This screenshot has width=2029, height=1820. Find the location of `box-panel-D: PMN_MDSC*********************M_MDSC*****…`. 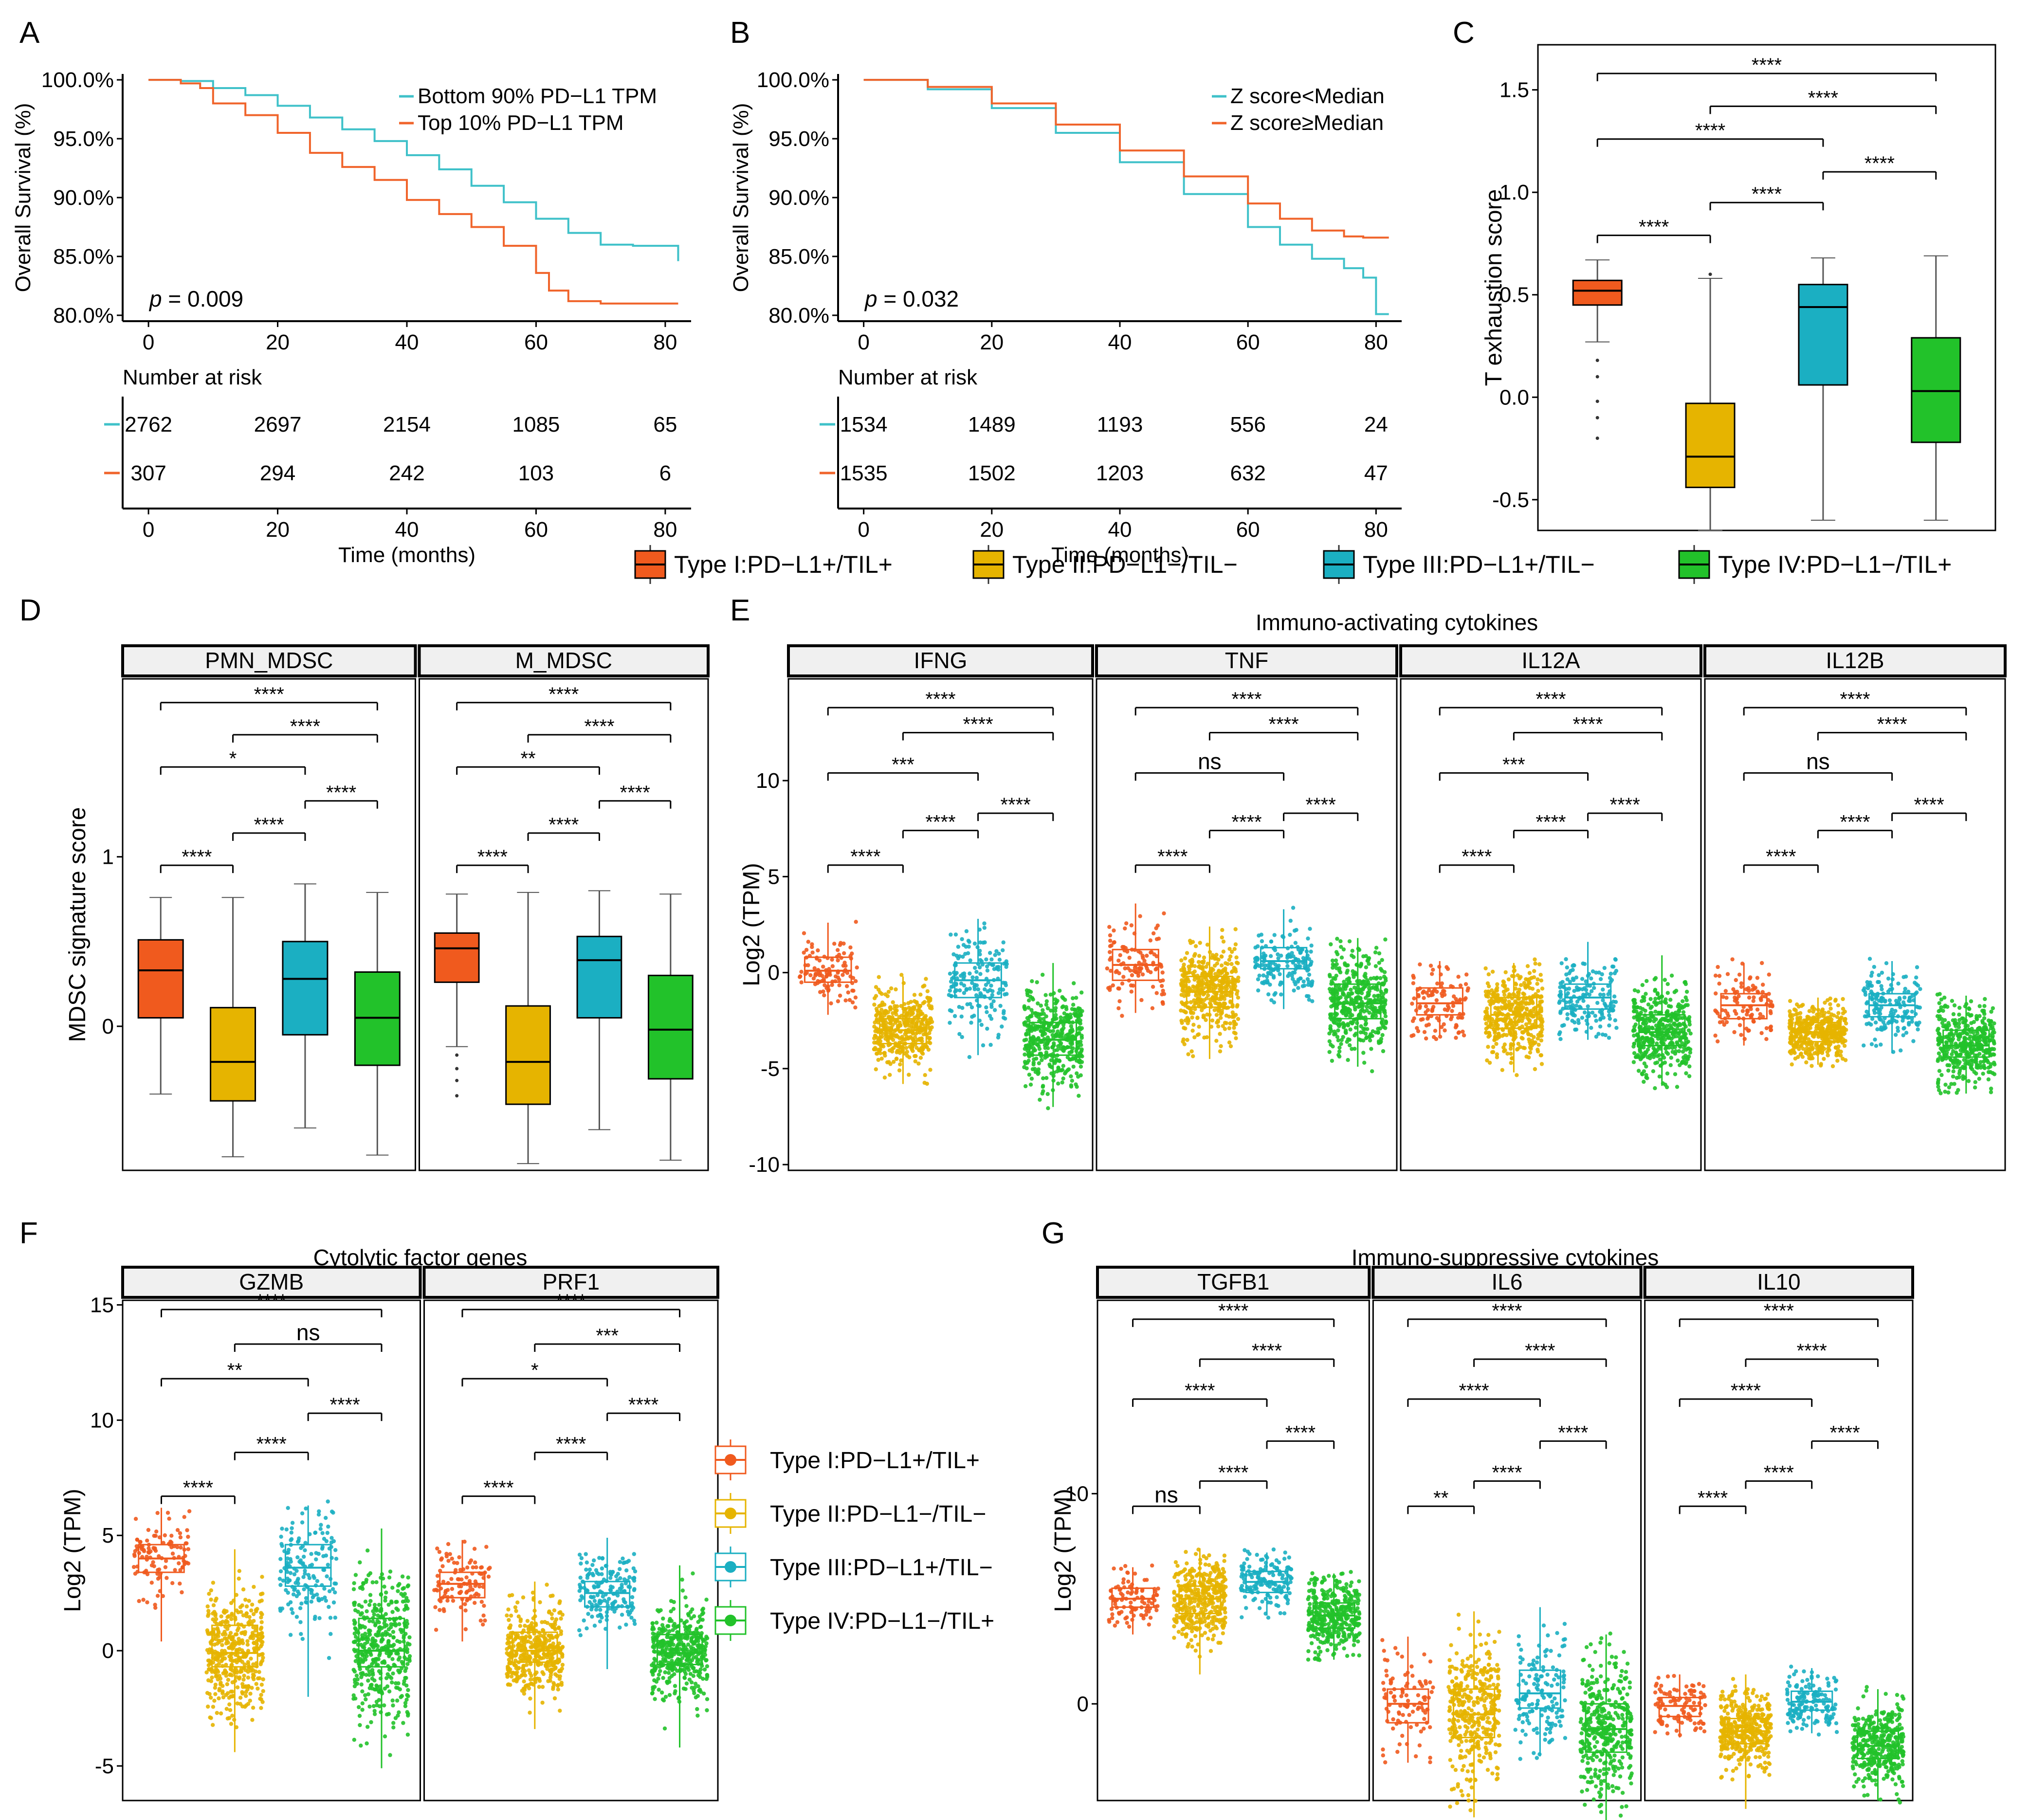

box-panel-D: PMN_MDSC*********************M_MDSC*****… is located at coordinates (387, 907).